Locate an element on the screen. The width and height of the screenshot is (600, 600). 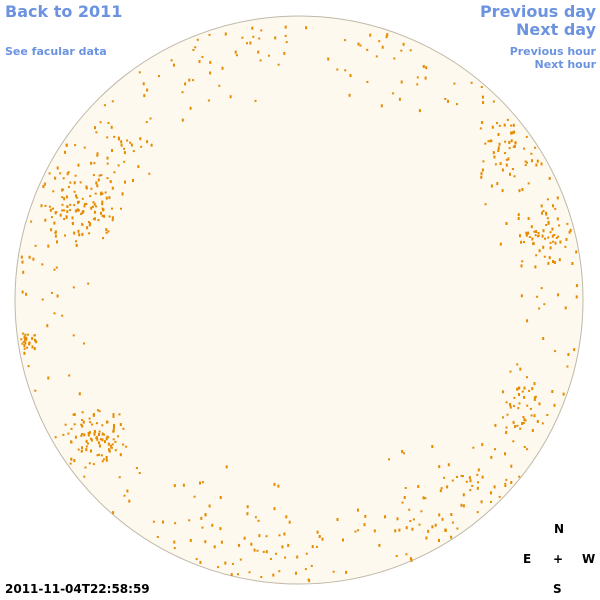
facular-link: See facular data is located at coordinates (56, 51).